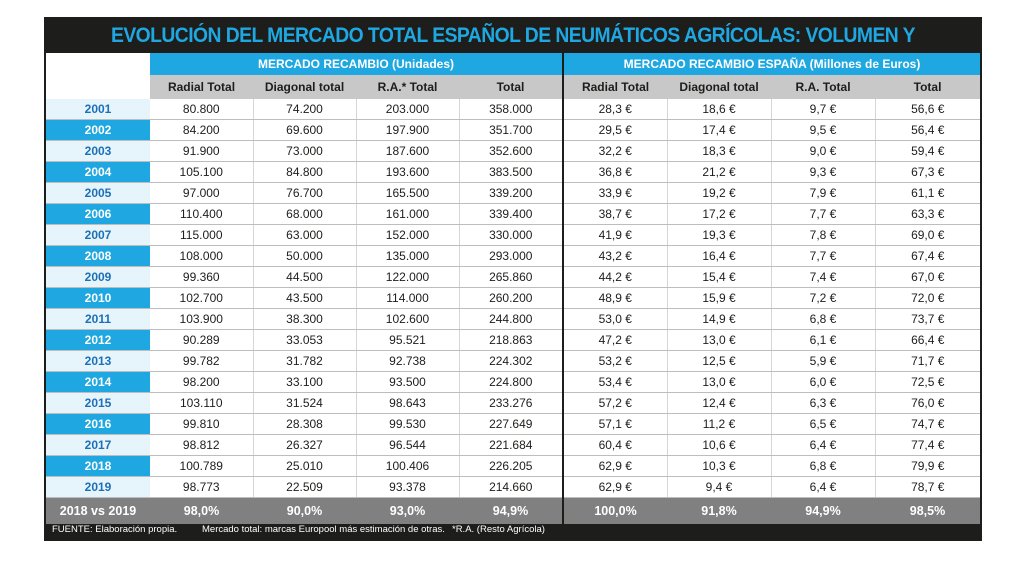 The height and width of the screenshot is (564, 1024). Describe the element at coordinates (304, 235) in the screenshot. I see `data-cell: 63.000` at that location.